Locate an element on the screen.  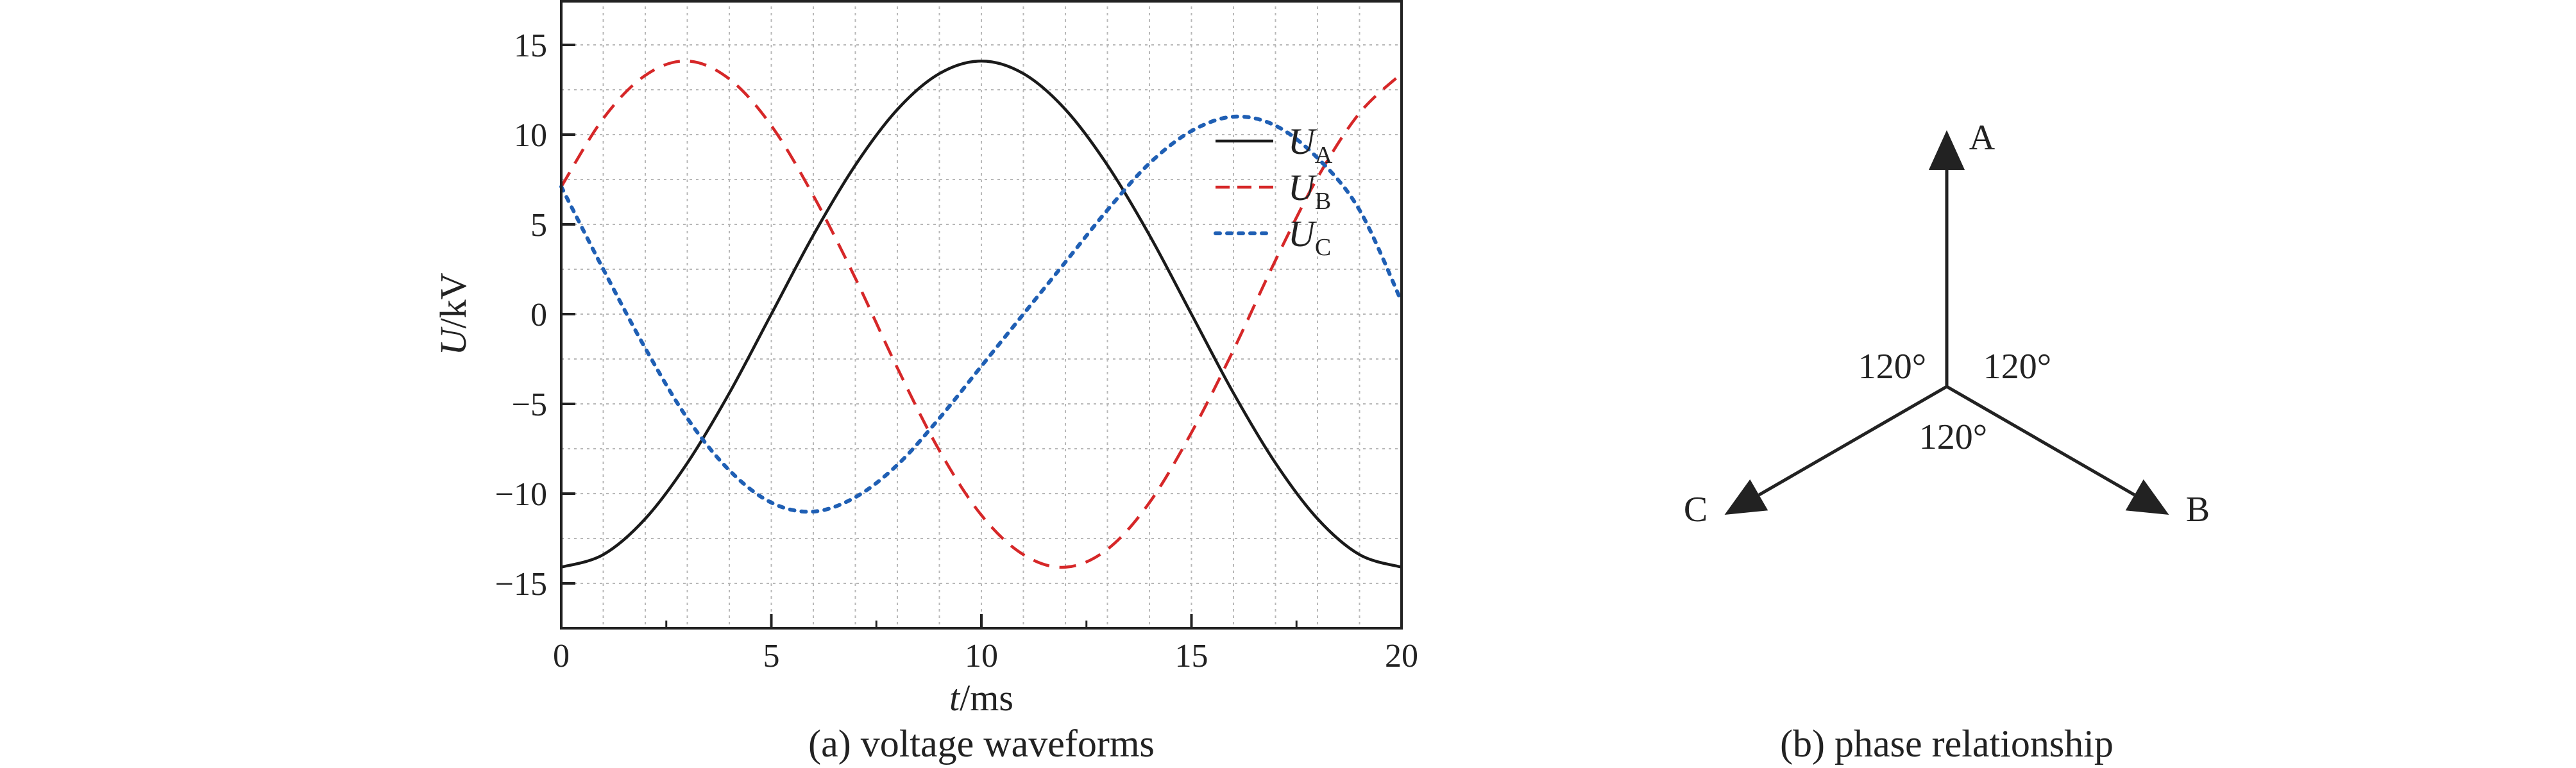
x-tick-label: 0 is located at coordinates (561, 656).